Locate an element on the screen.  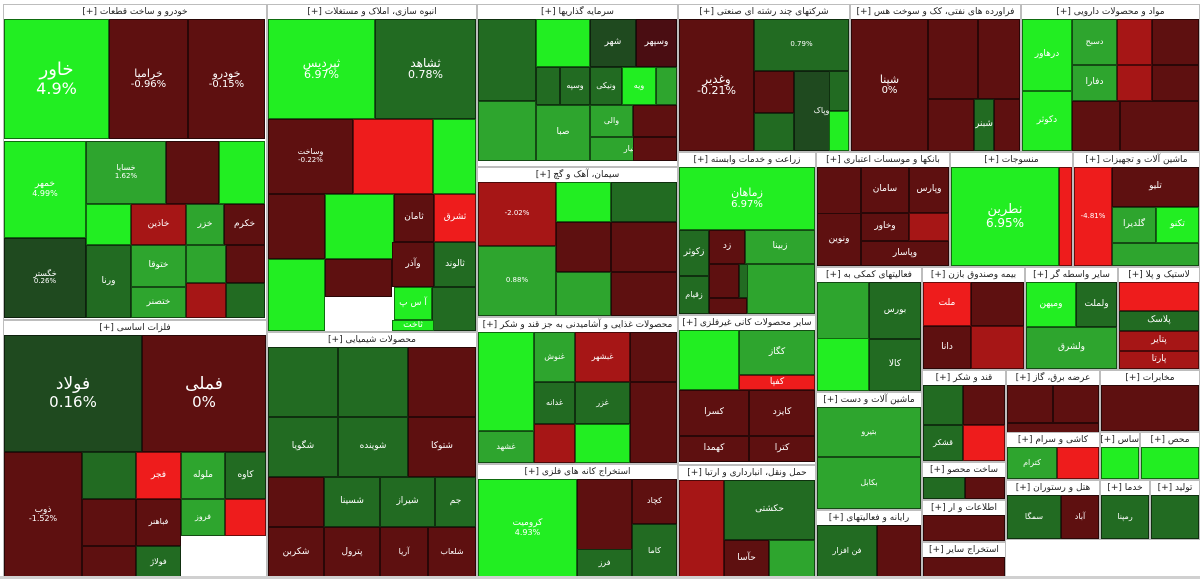
stock-tile: ملت is located at coordinates (947, 304).